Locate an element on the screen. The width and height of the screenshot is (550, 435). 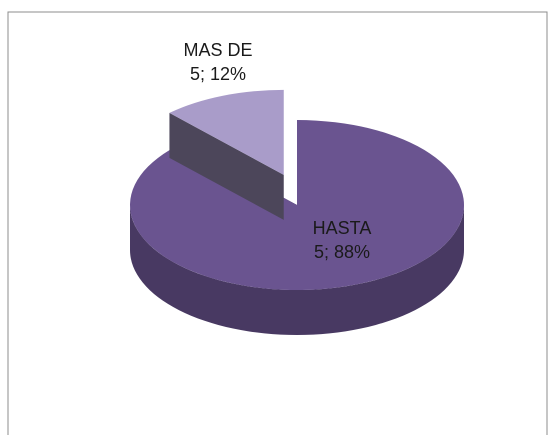
pie-slice is located at coordinates (226, 154).